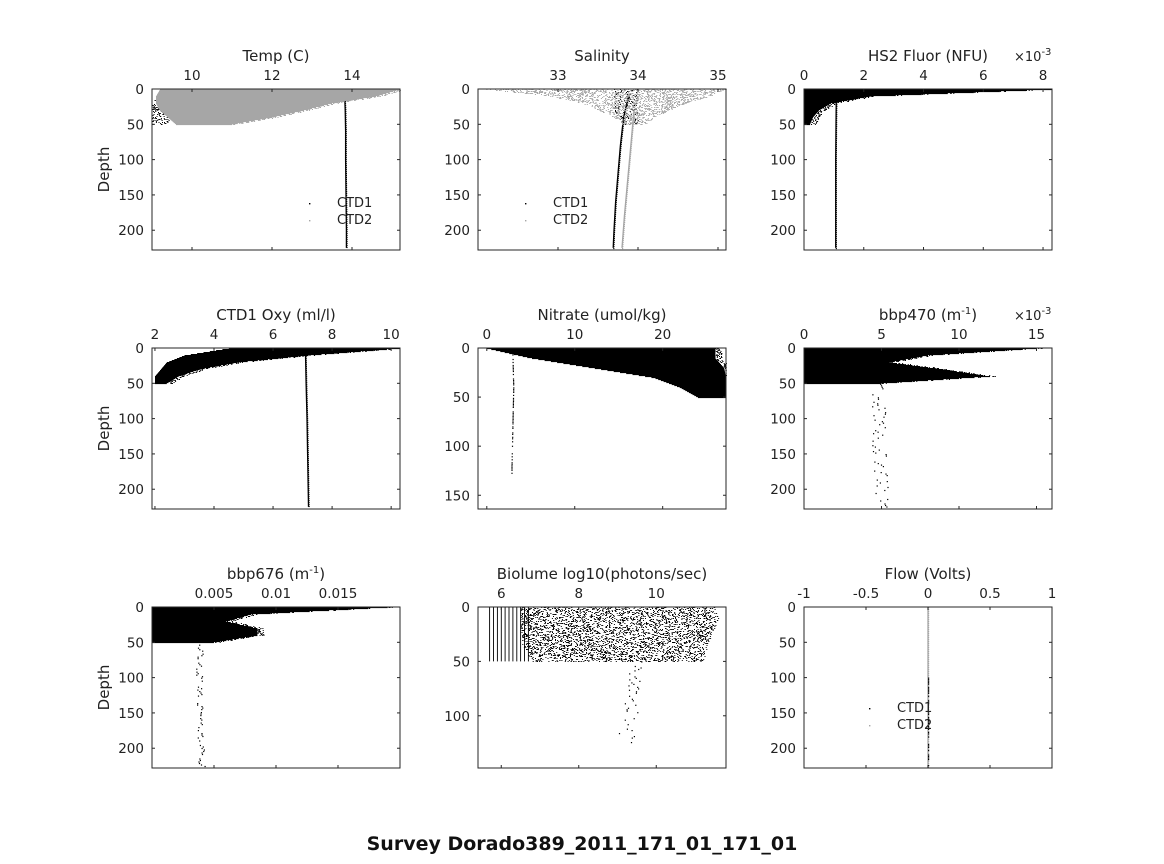  What do you see at coordinates (332, 335) in the screenshot?
I see `x-tick-label: 8` at bounding box center [332, 335].